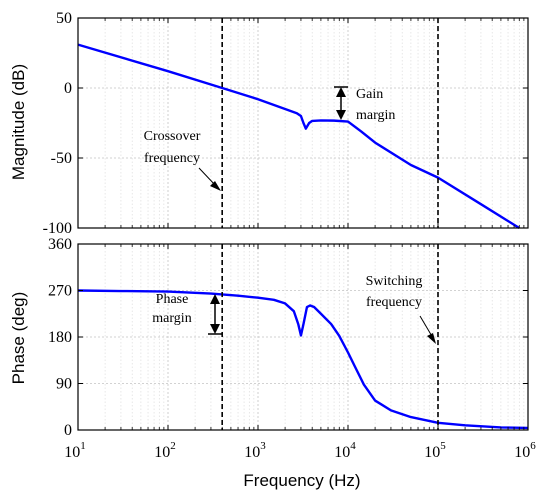 This screenshot has height=497, width=550. Describe the element at coordinates (394, 302) in the screenshot. I see `switching-frequency-label-line2: frequency` at that location.